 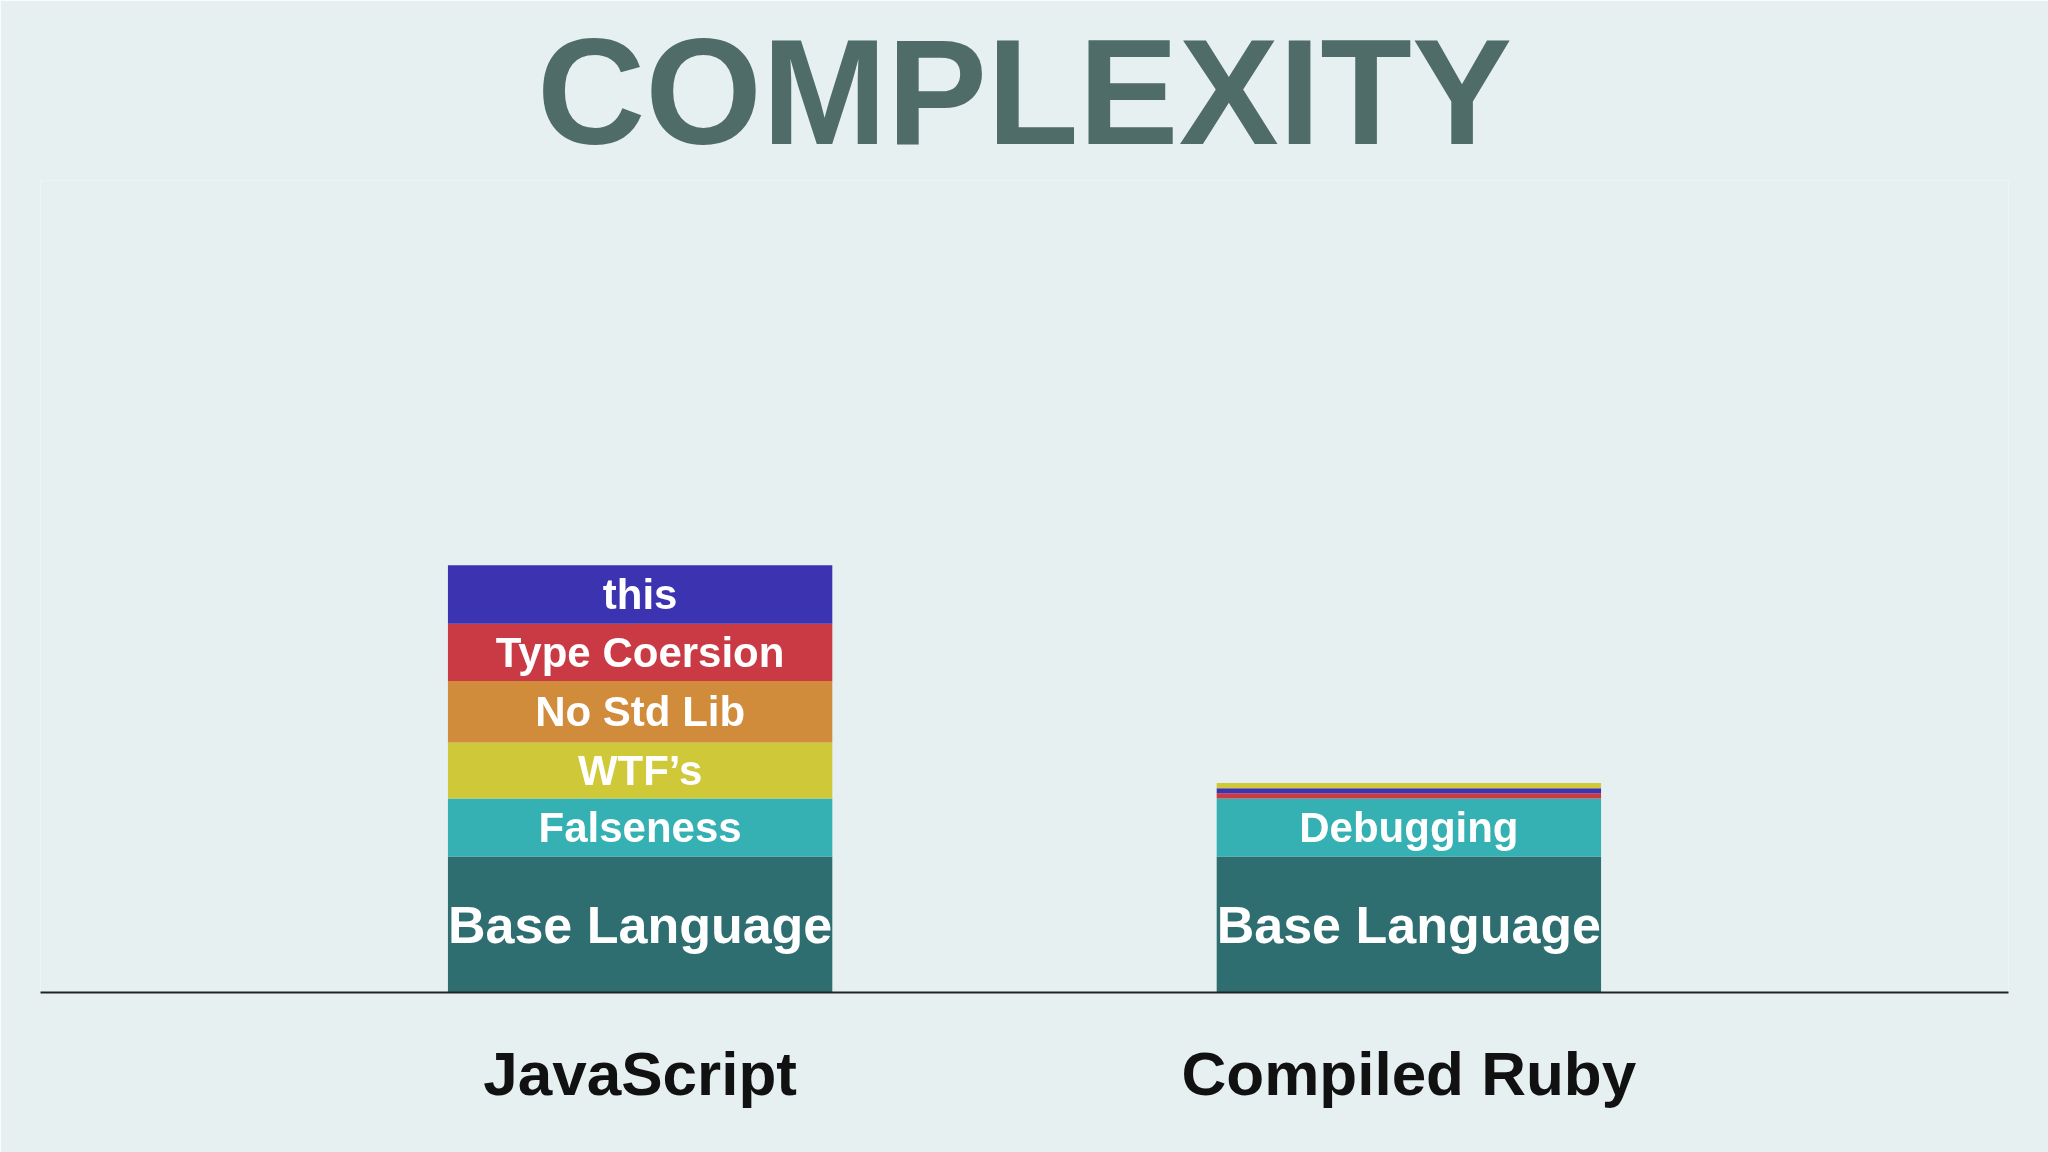 I want to click on series-label: Debugging, so click(x=1409, y=828).